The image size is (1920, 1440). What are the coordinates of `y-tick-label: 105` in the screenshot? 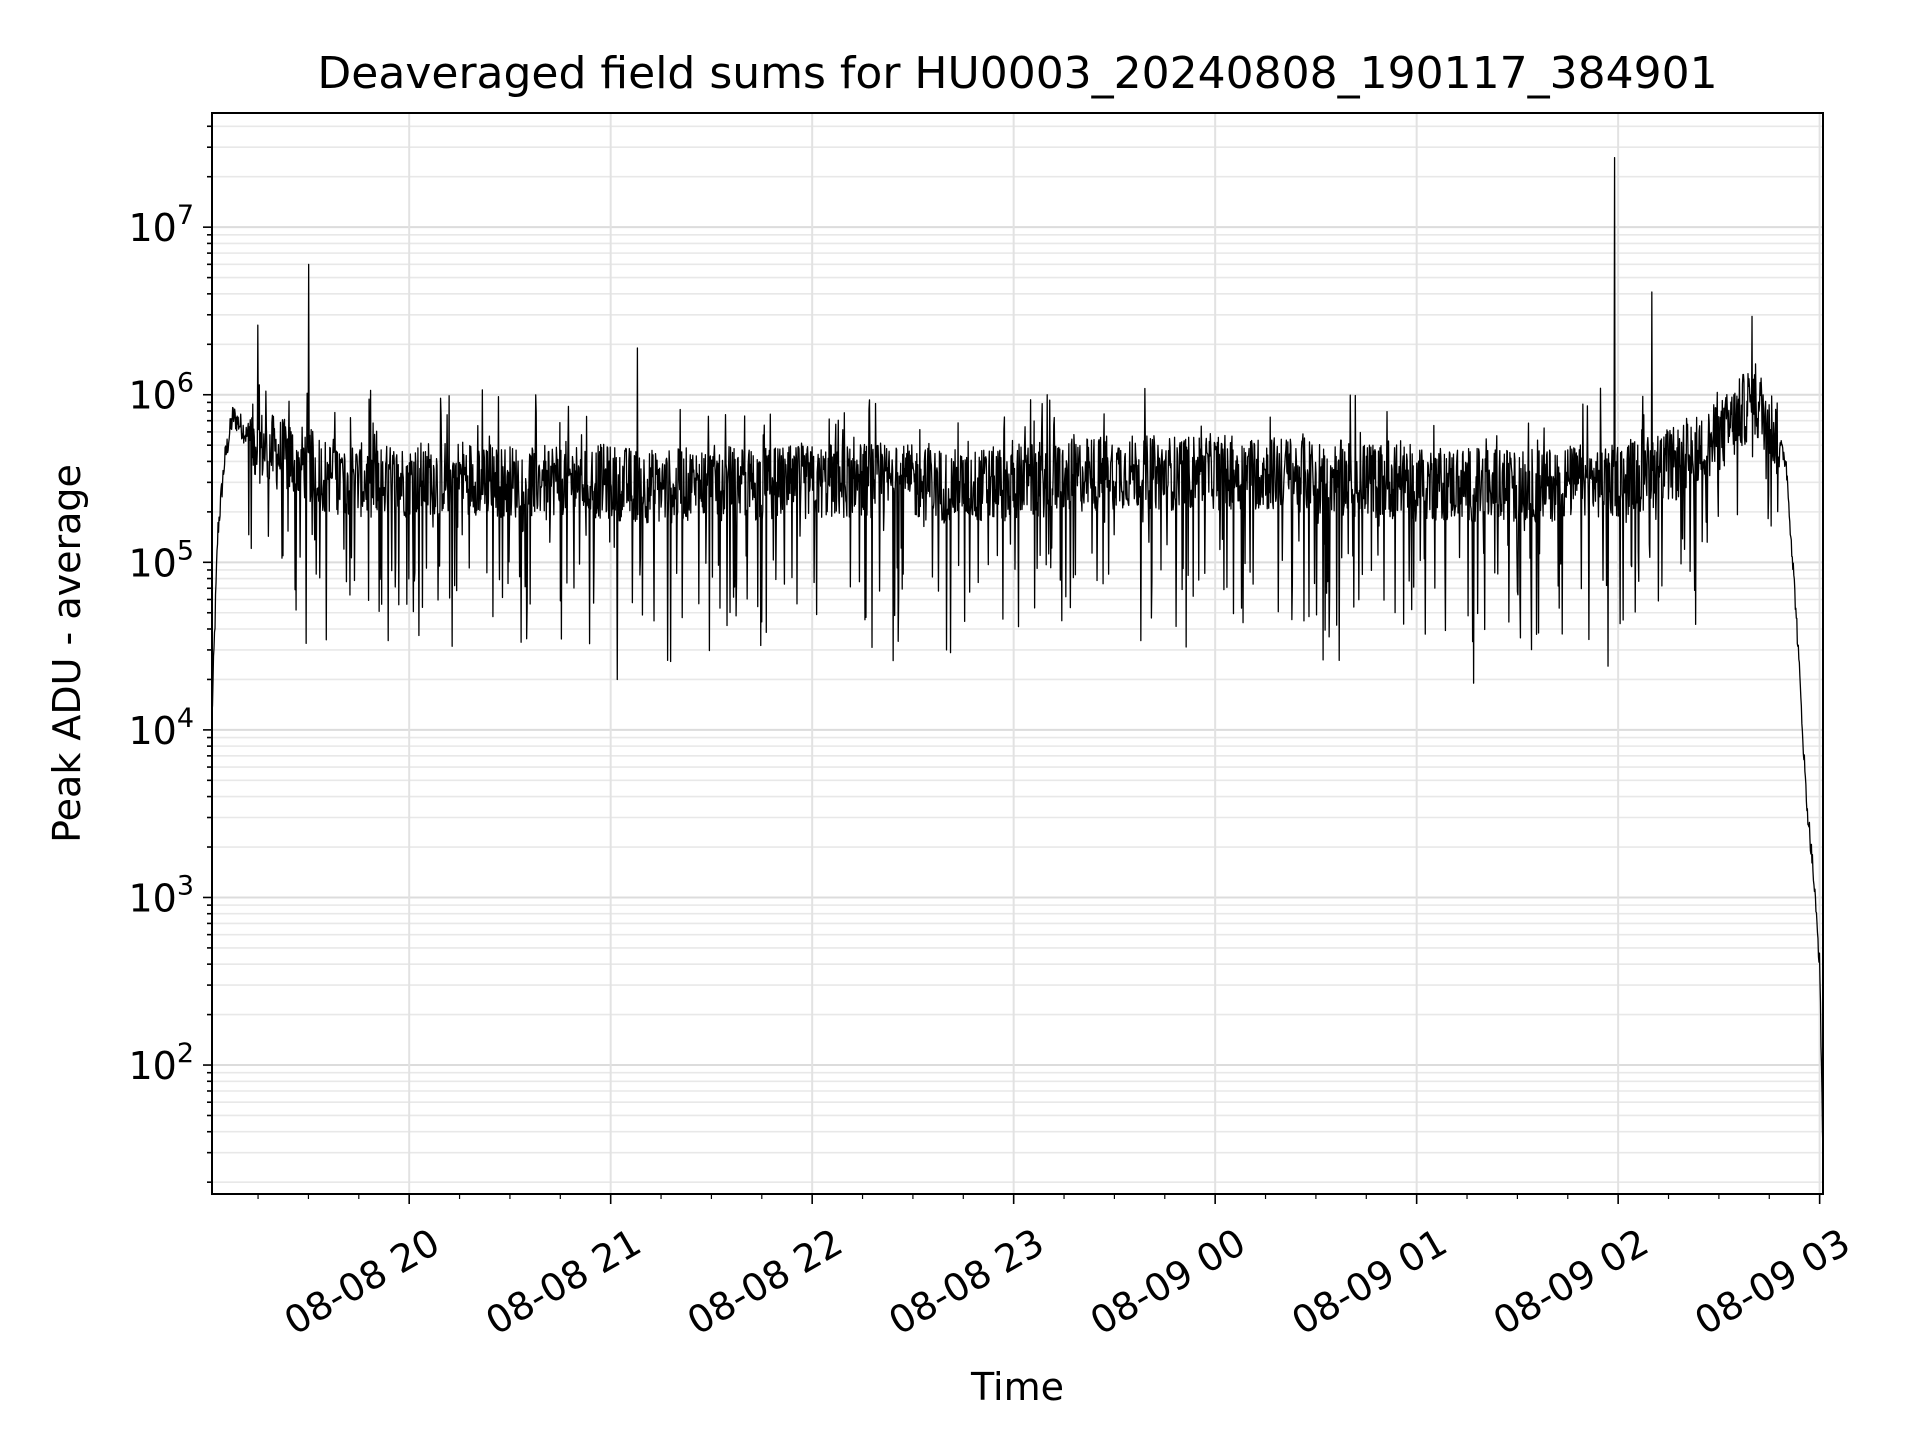 It's located at (161, 560).